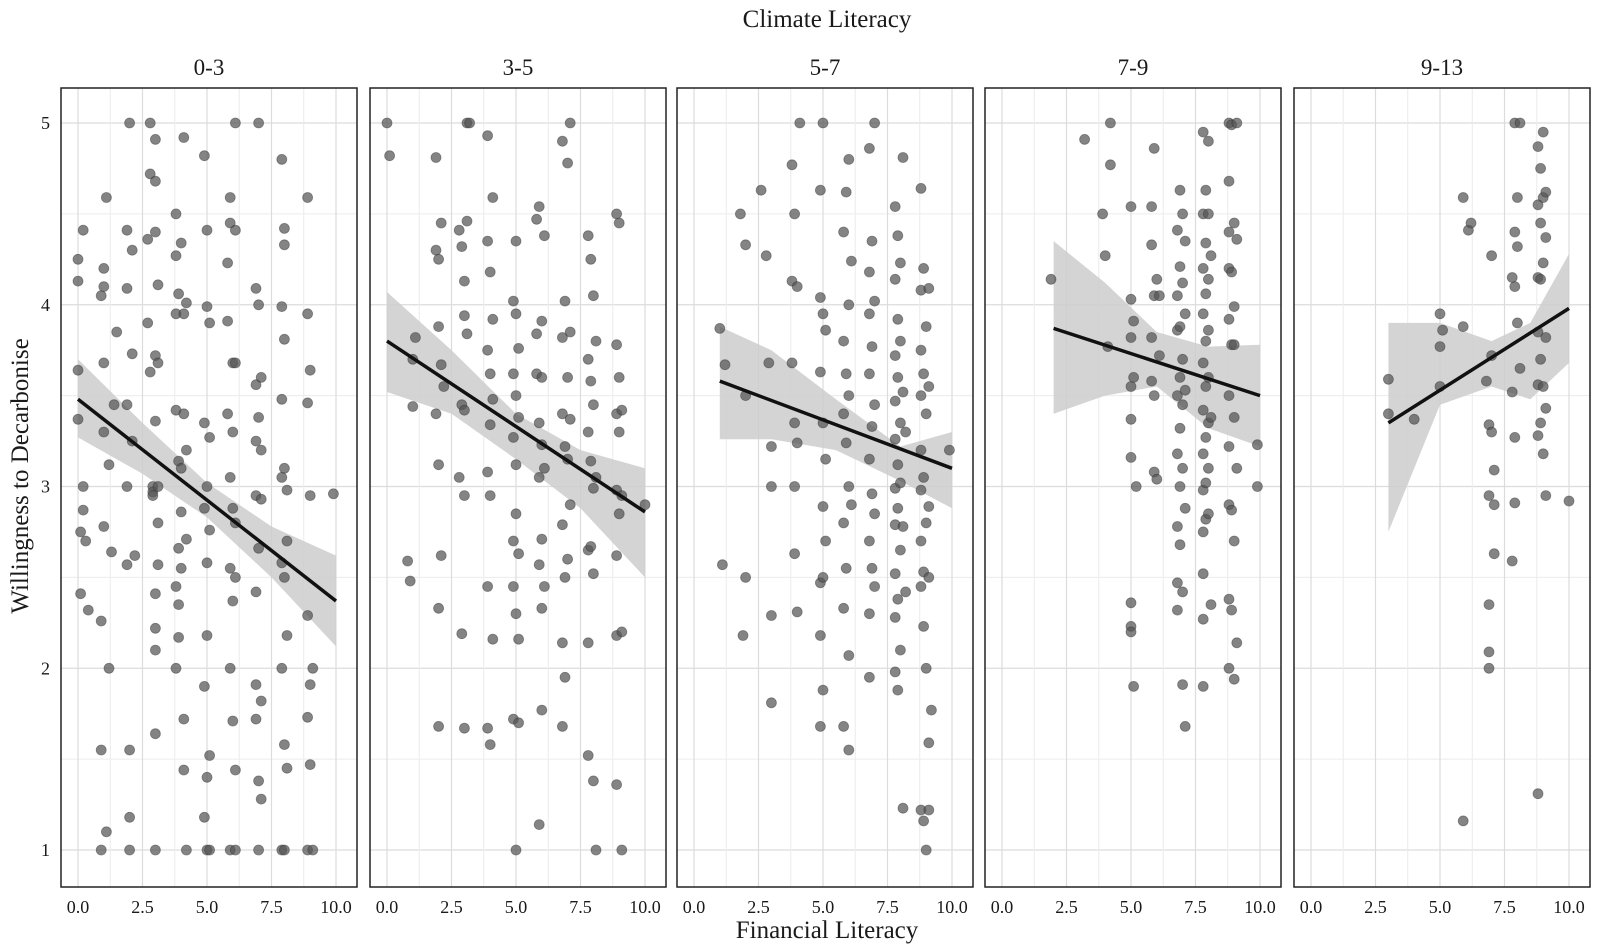 This screenshot has height=951, width=1598. I want to click on x-tick-label: 0.0, so click(78, 907).